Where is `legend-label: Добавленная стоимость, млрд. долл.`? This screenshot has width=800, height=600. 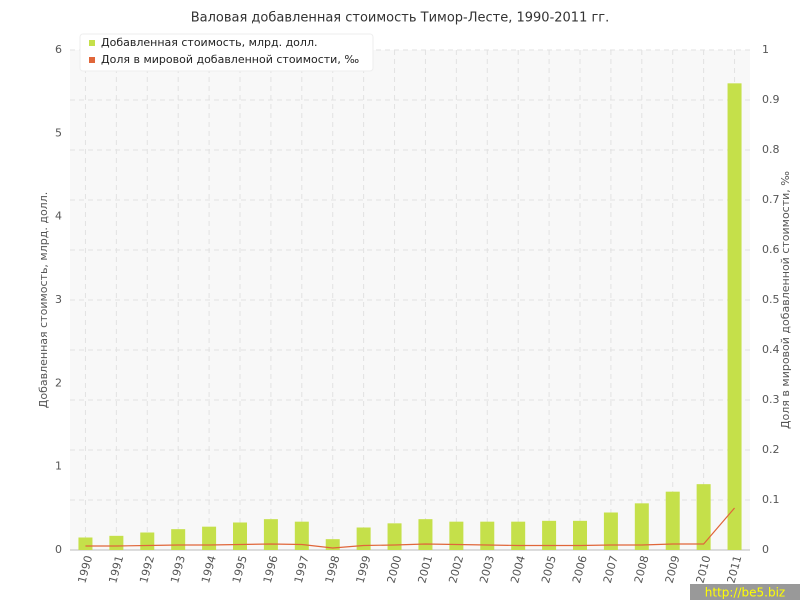 legend-label: Добавленная стоимость, млрд. долл. is located at coordinates (209, 42).